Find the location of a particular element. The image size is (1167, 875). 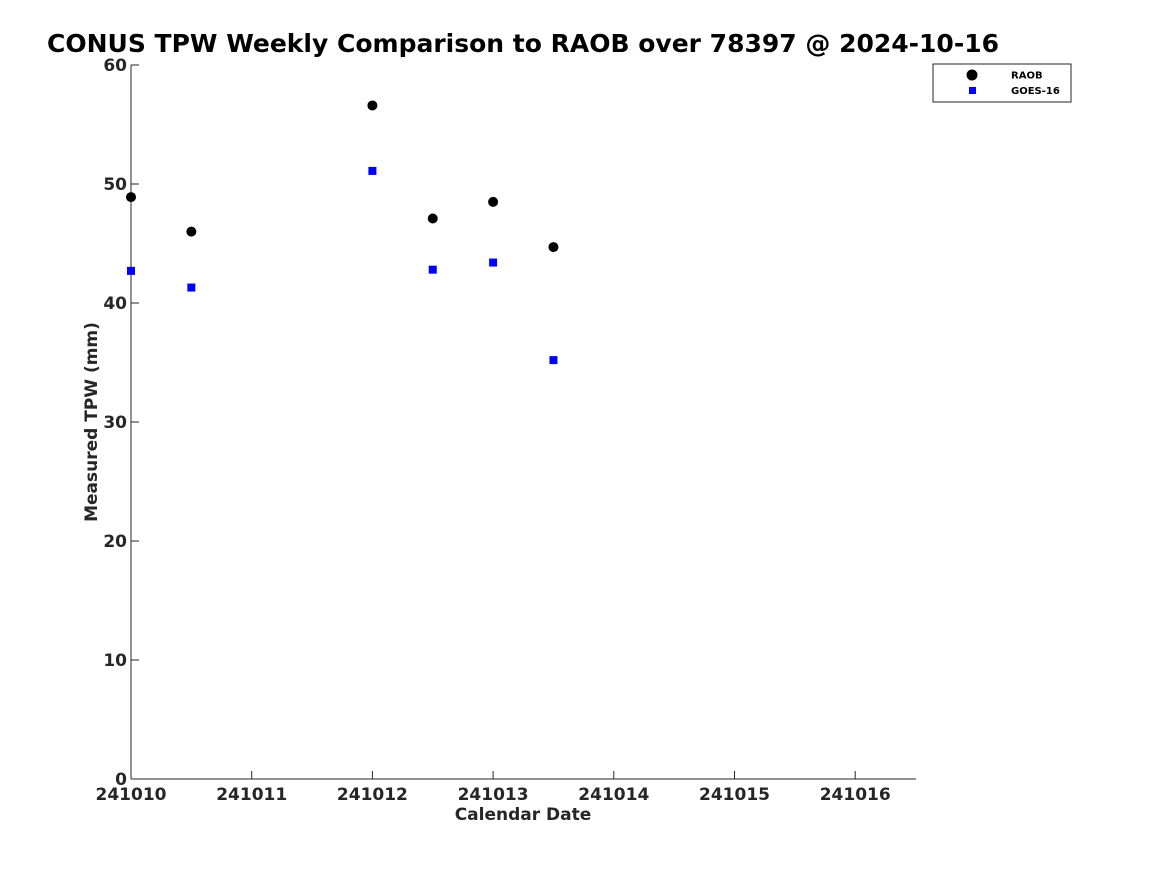

y-axis-ticks: 0 10 20 30 40 50 60 is located at coordinates (121, 423).